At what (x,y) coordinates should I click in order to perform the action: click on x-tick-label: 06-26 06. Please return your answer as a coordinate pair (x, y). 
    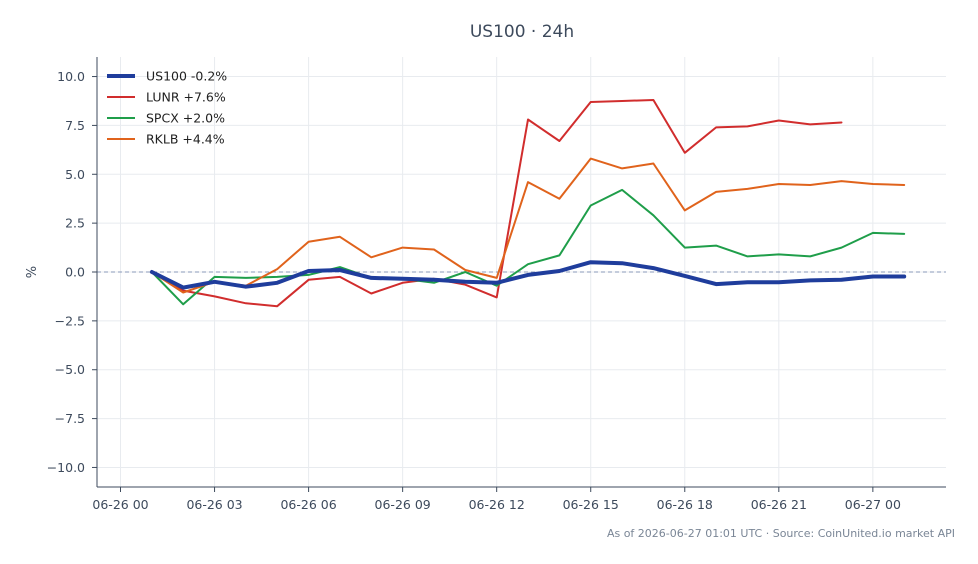
    Looking at the image, I should click on (308, 504).